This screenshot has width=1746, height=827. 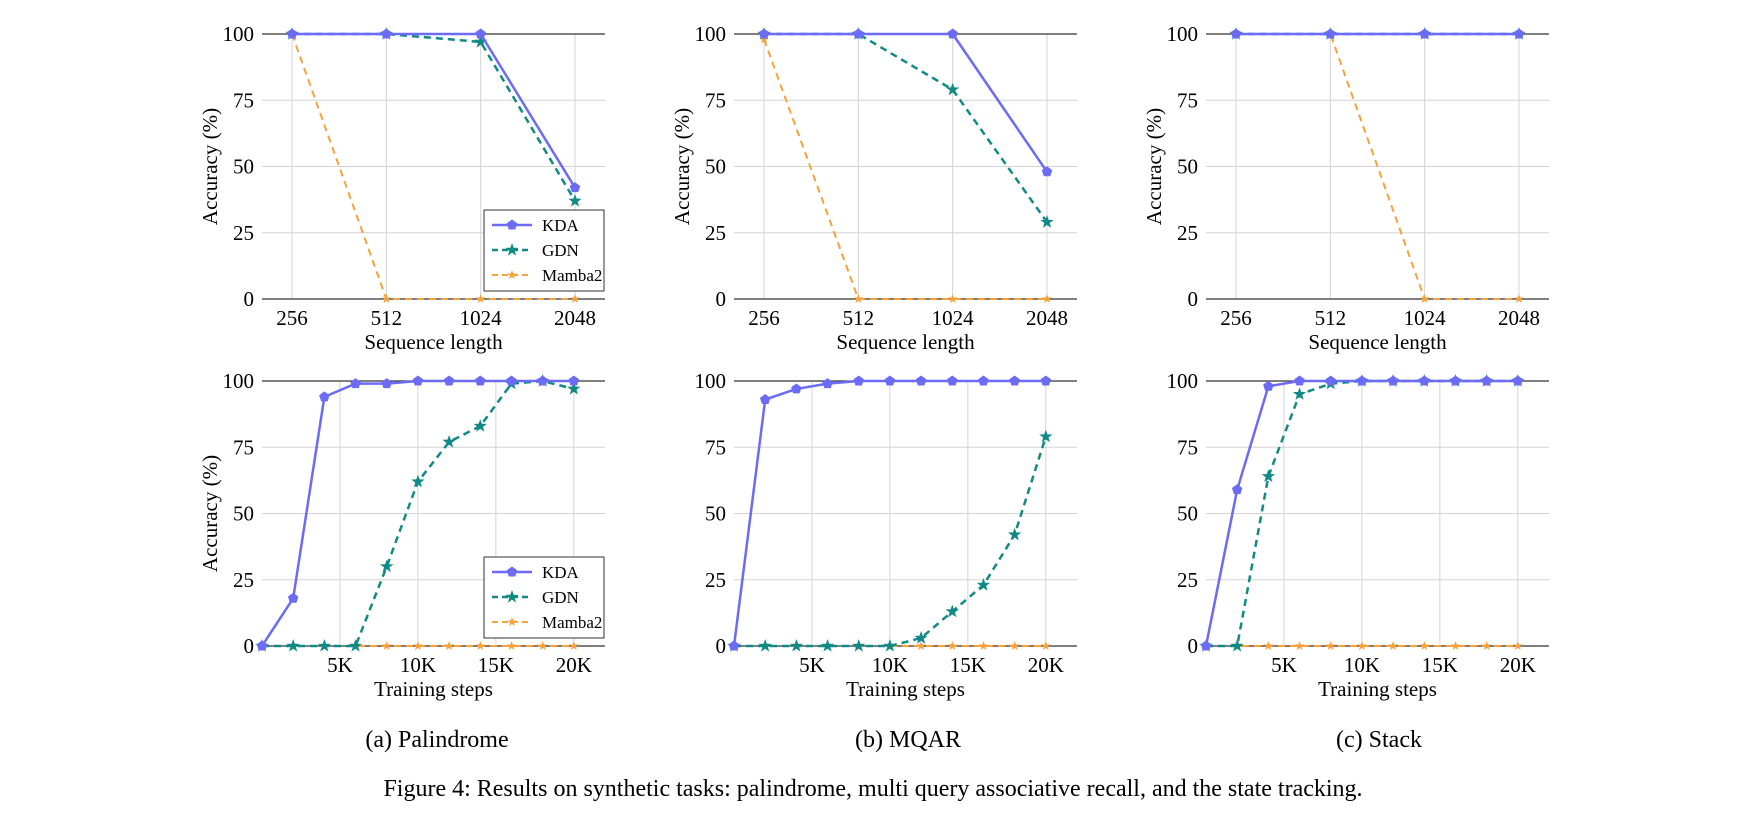 I want to click on x-tick-label: 1024, so click(x=481, y=318).